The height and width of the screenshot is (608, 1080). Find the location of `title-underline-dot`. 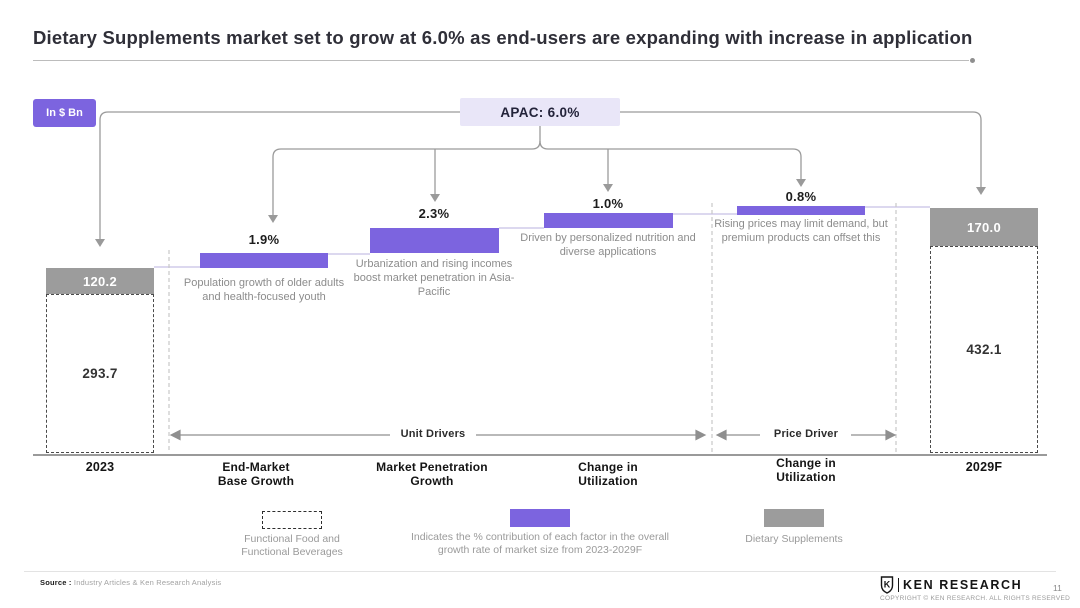

title-underline-dot is located at coordinates (972, 60).